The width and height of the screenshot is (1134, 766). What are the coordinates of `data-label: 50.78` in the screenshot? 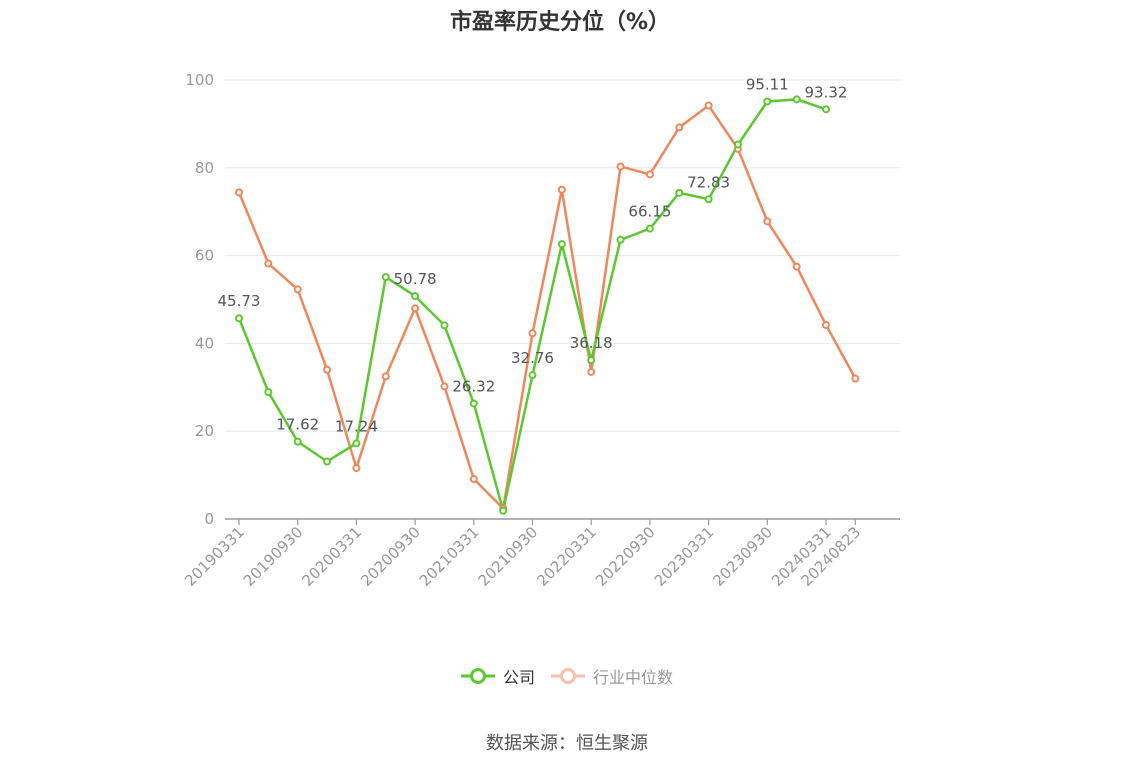 It's located at (415, 279).